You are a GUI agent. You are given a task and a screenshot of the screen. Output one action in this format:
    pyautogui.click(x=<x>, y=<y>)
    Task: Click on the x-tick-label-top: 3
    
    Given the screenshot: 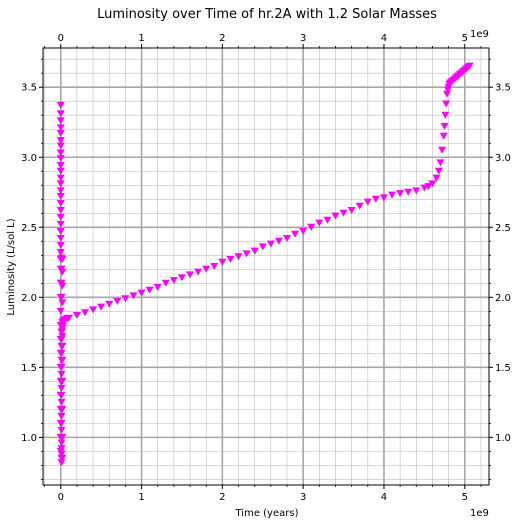 What is the action you would take?
    pyautogui.click(x=303, y=38)
    